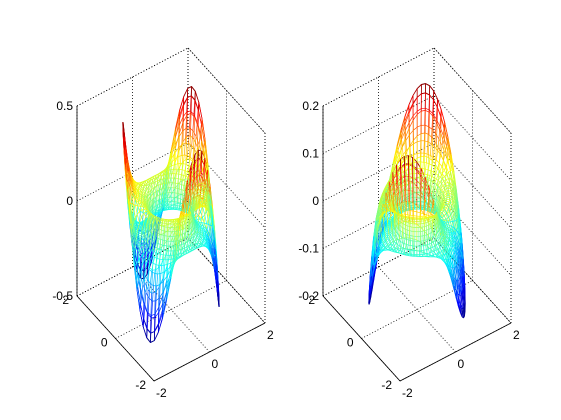 This screenshot has width=561, height=420. Describe the element at coordinates (104, 343) in the screenshot. I see `y-tick-label: 0` at that location.